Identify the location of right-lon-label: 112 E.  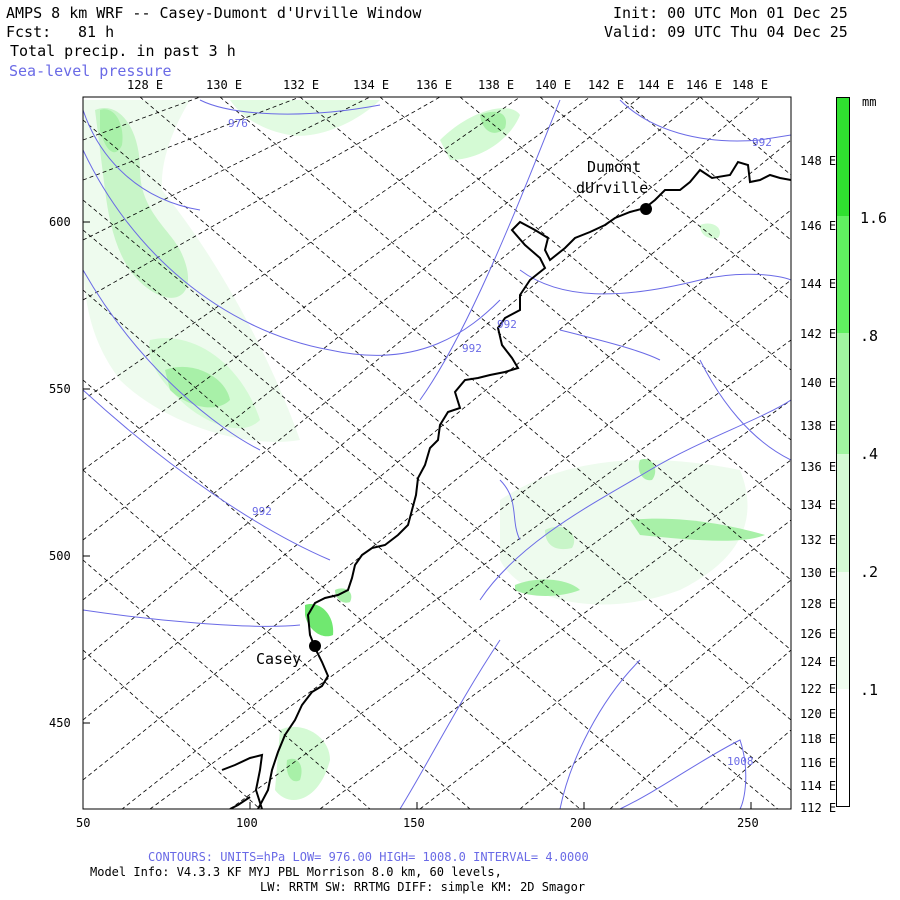
(818, 808).